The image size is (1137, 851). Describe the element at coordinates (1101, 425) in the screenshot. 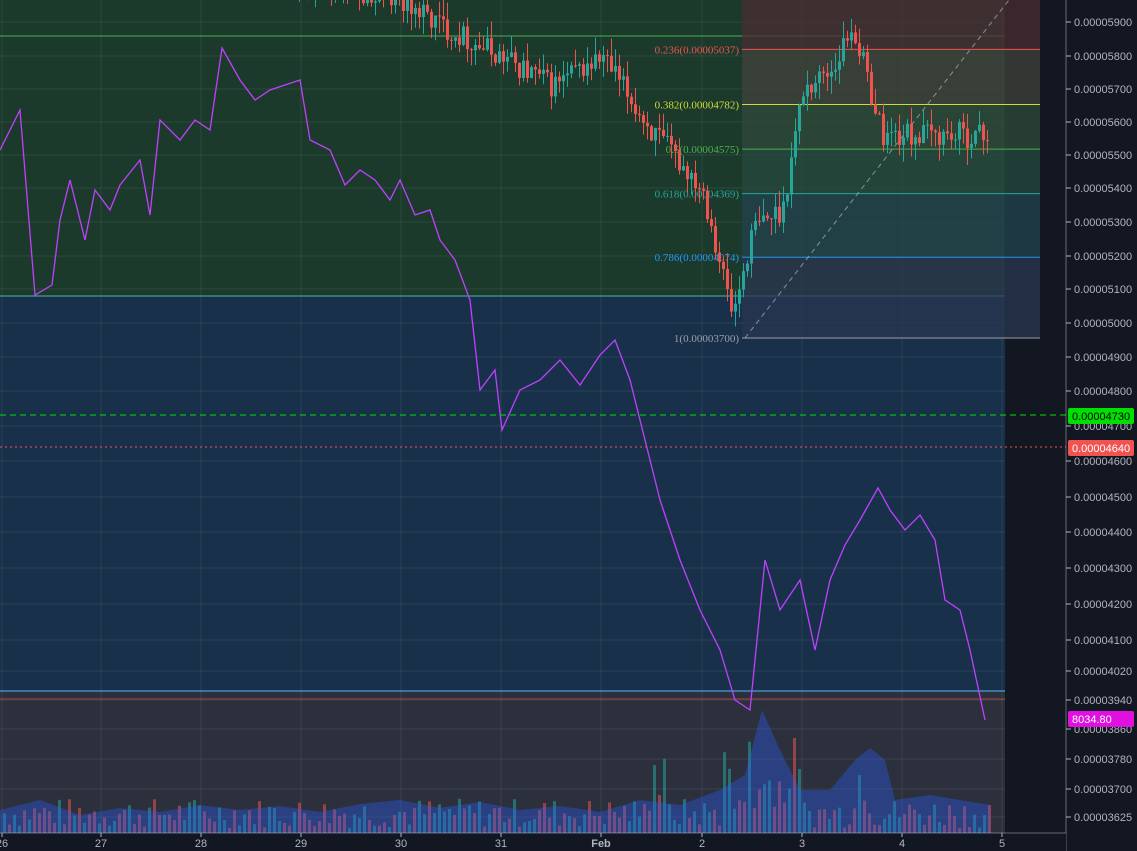

I see `price-axis-background` at that location.